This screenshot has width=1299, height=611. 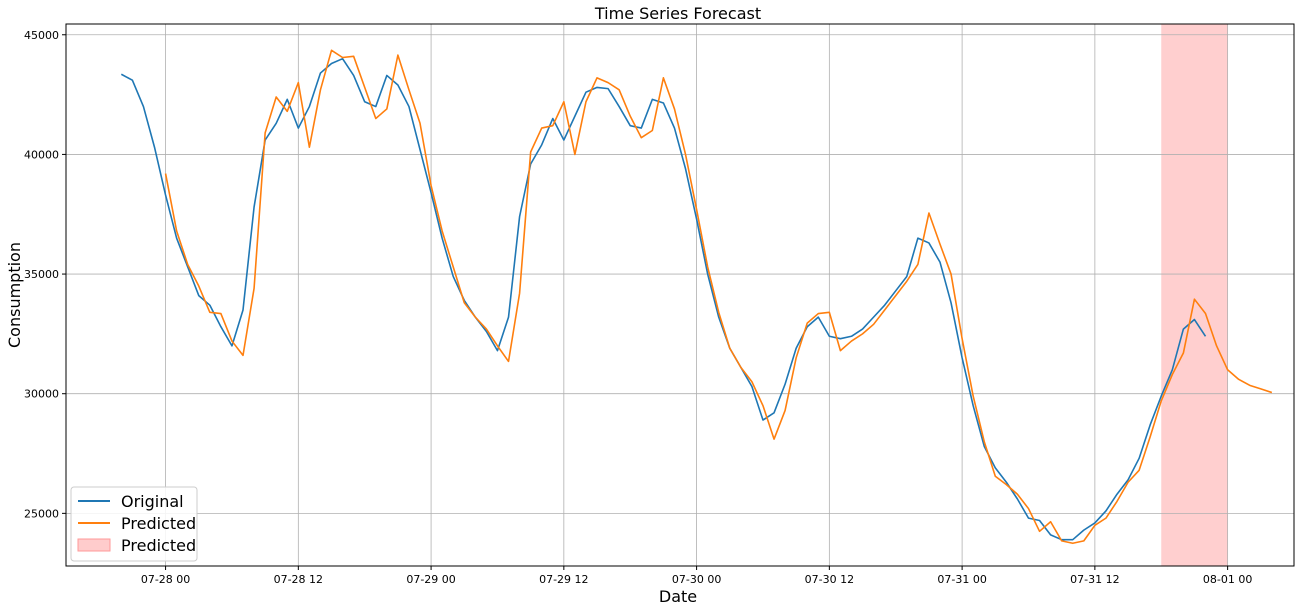 I want to click on x-tick-label: 07-28 00, so click(x=165, y=579).